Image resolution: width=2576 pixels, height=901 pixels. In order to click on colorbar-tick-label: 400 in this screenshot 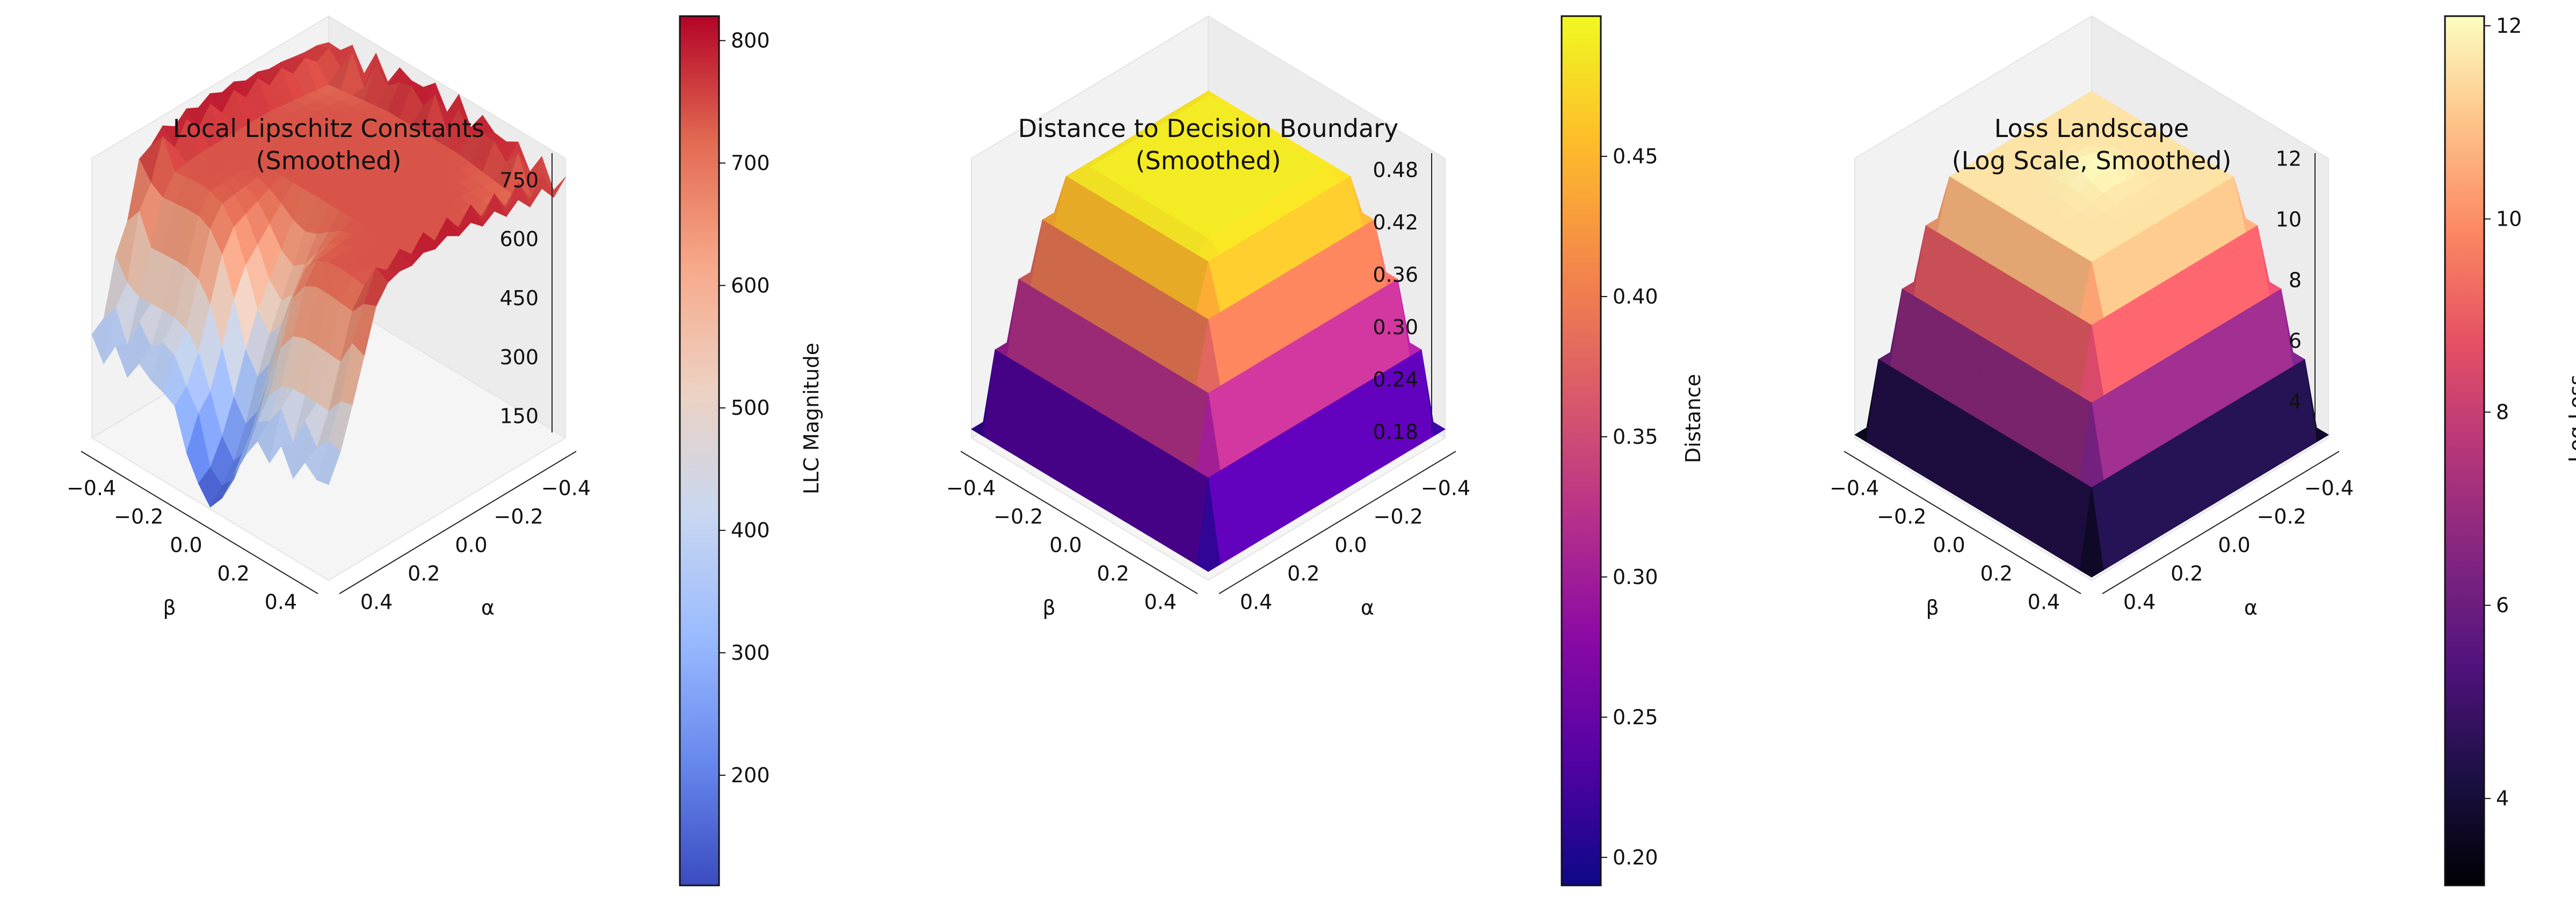, I will do `click(750, 530)`.